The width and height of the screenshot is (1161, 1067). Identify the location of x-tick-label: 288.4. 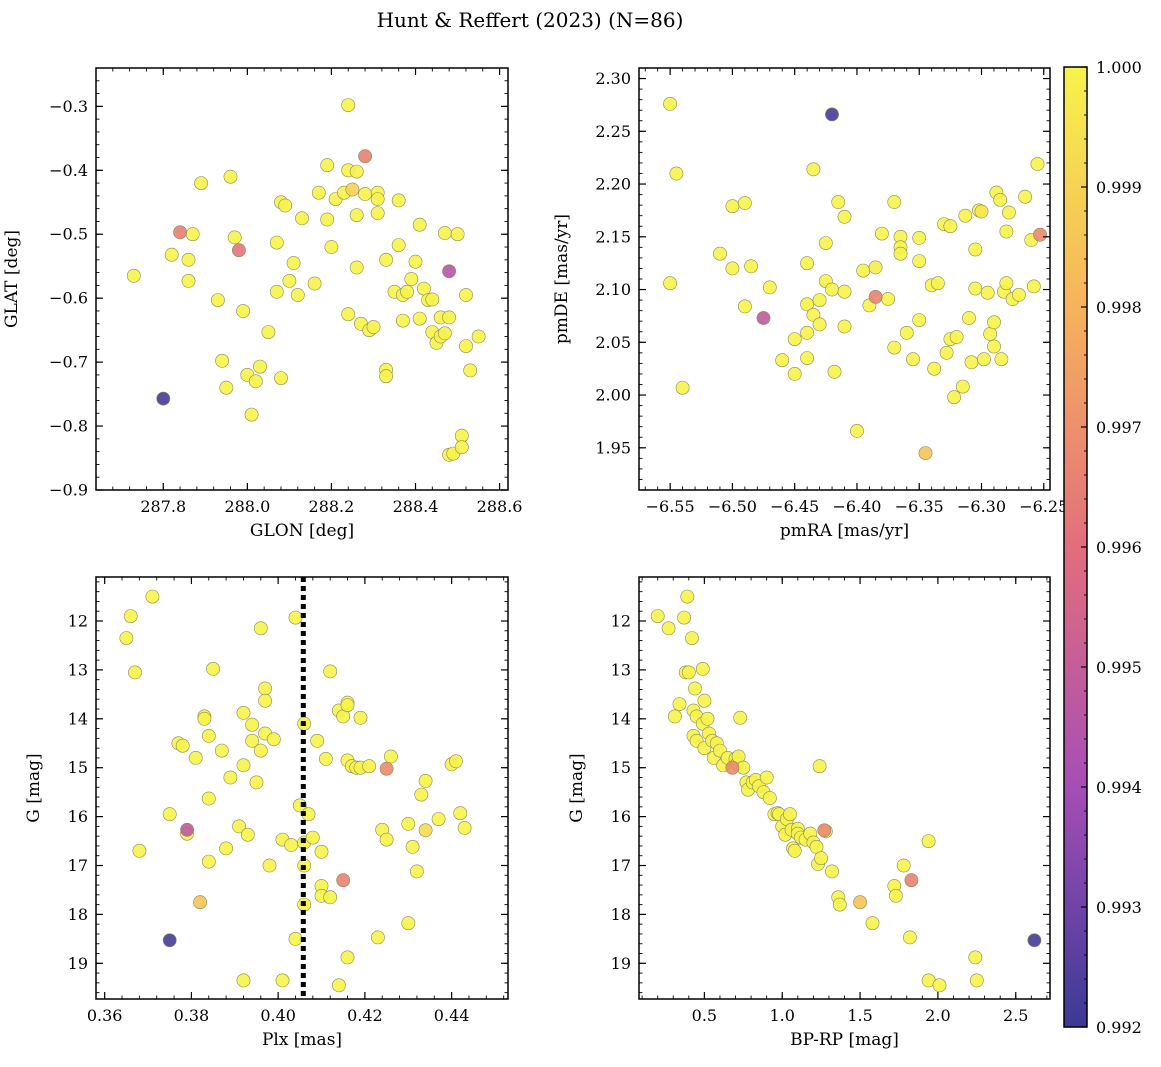
(416, 506).